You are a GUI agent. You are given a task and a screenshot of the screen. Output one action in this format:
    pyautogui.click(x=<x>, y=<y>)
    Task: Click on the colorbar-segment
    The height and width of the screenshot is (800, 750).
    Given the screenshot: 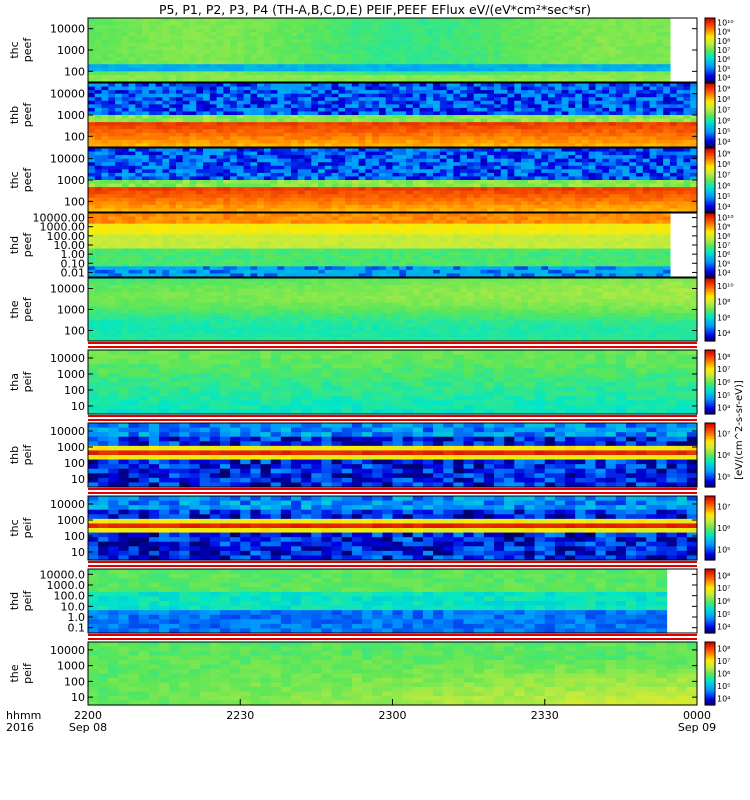 What is the action you would take?
    pyautogui.click(x=710, y=171)
    